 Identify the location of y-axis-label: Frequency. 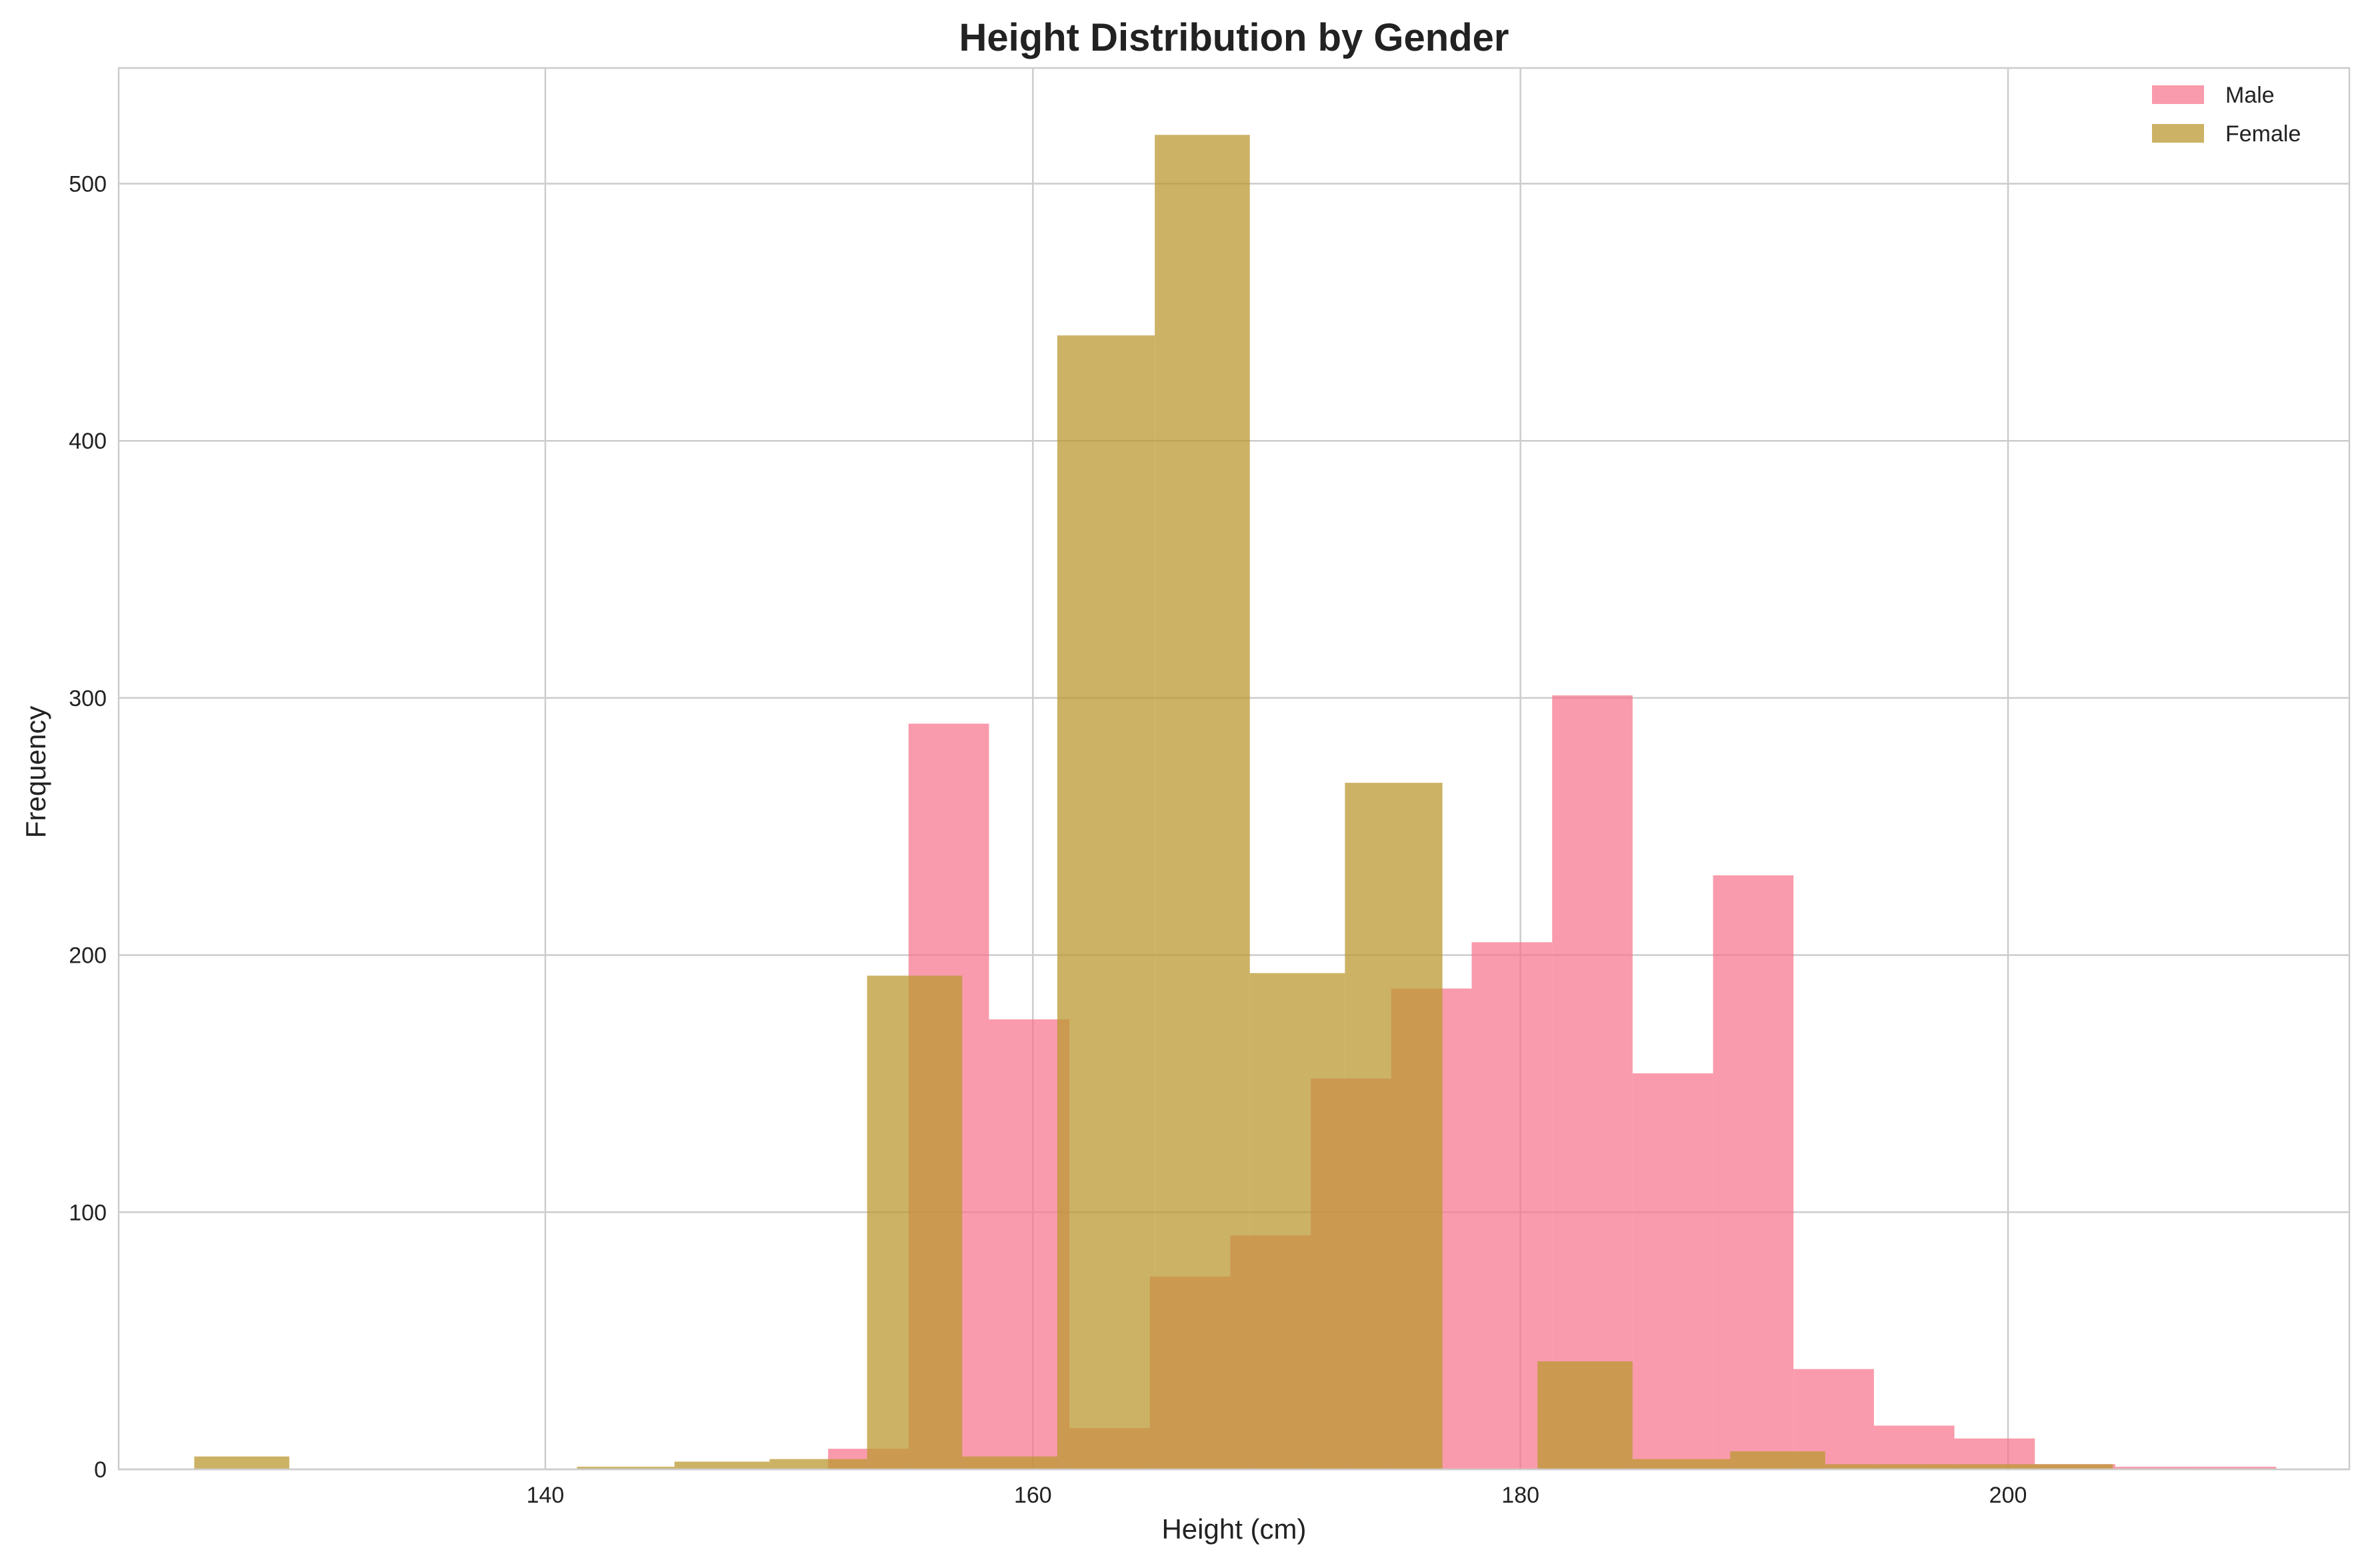
(35, 772).